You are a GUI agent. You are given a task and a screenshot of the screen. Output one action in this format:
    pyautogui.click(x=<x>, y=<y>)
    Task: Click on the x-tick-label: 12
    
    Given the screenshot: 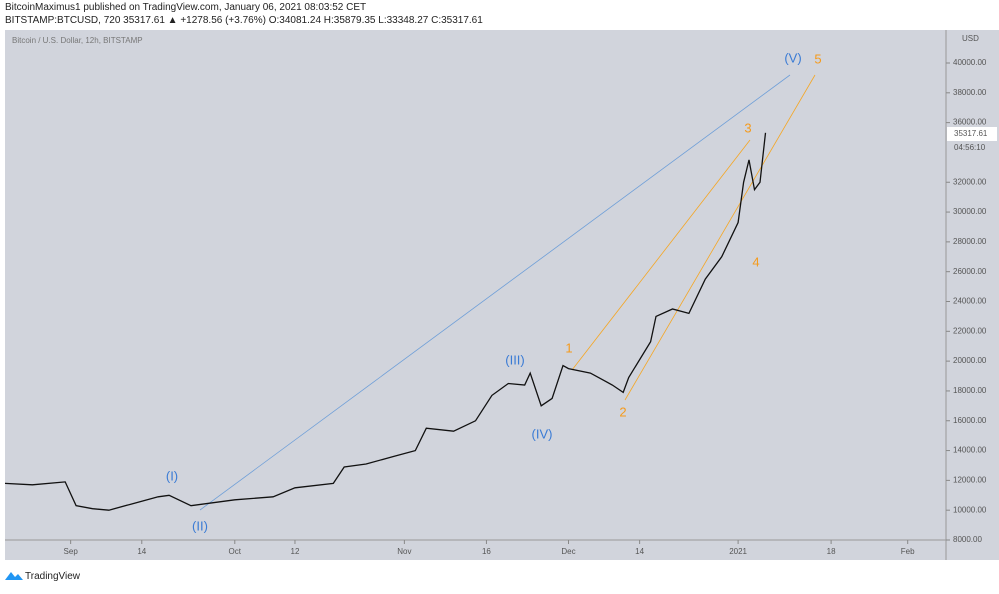 What is the action you would take?
    pyautogui.click(x=295, y=551)
    